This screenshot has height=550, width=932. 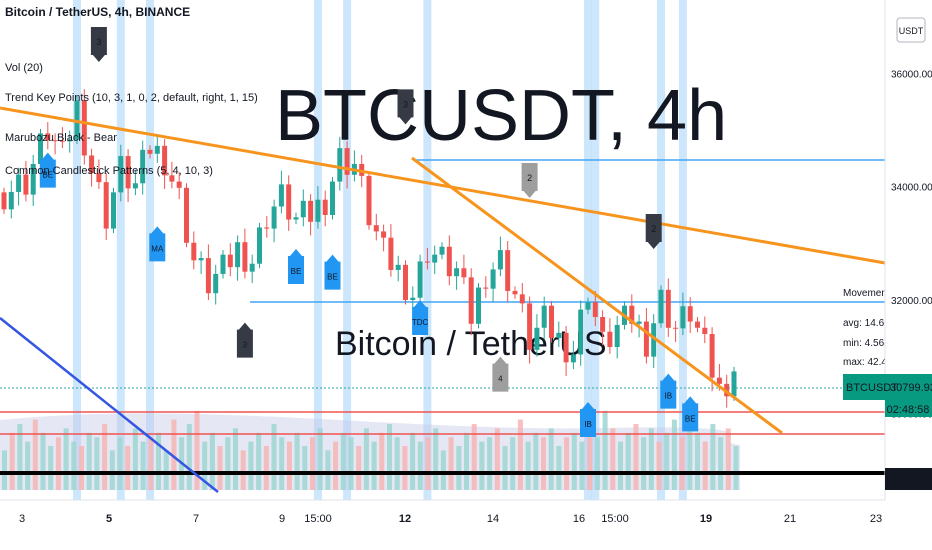 I want to click on stats-title: Movement st, so click(x=871, y=293).